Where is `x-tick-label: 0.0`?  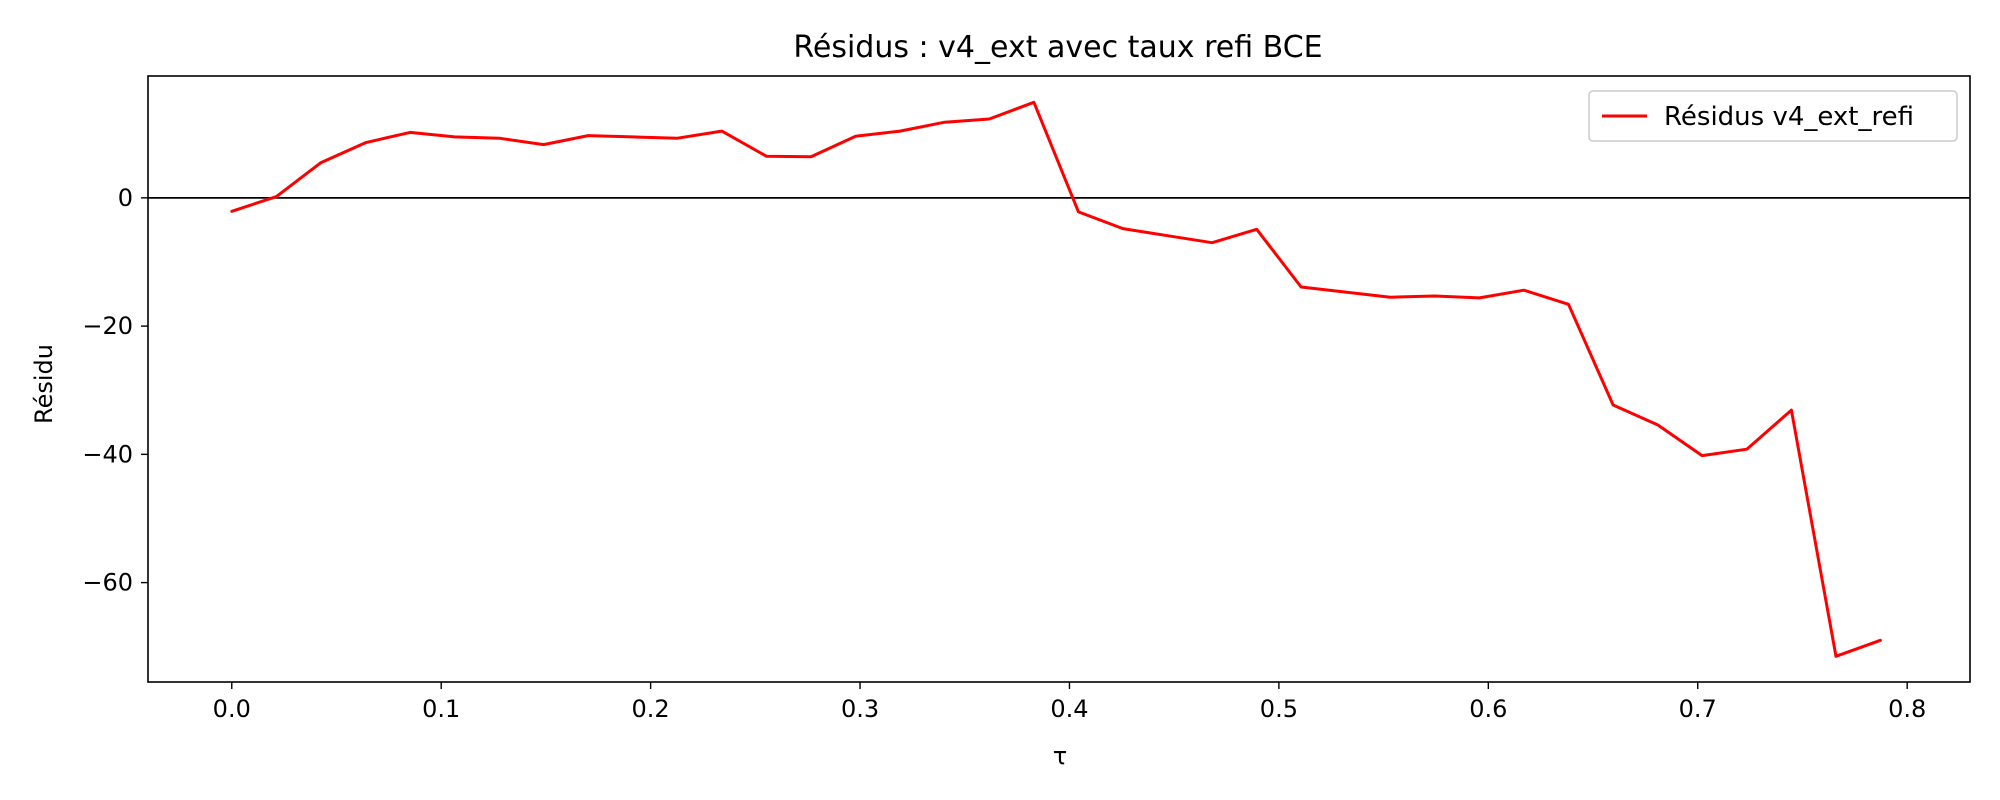
x-tick-label: 0.0 is located at coordinates (232, 709).